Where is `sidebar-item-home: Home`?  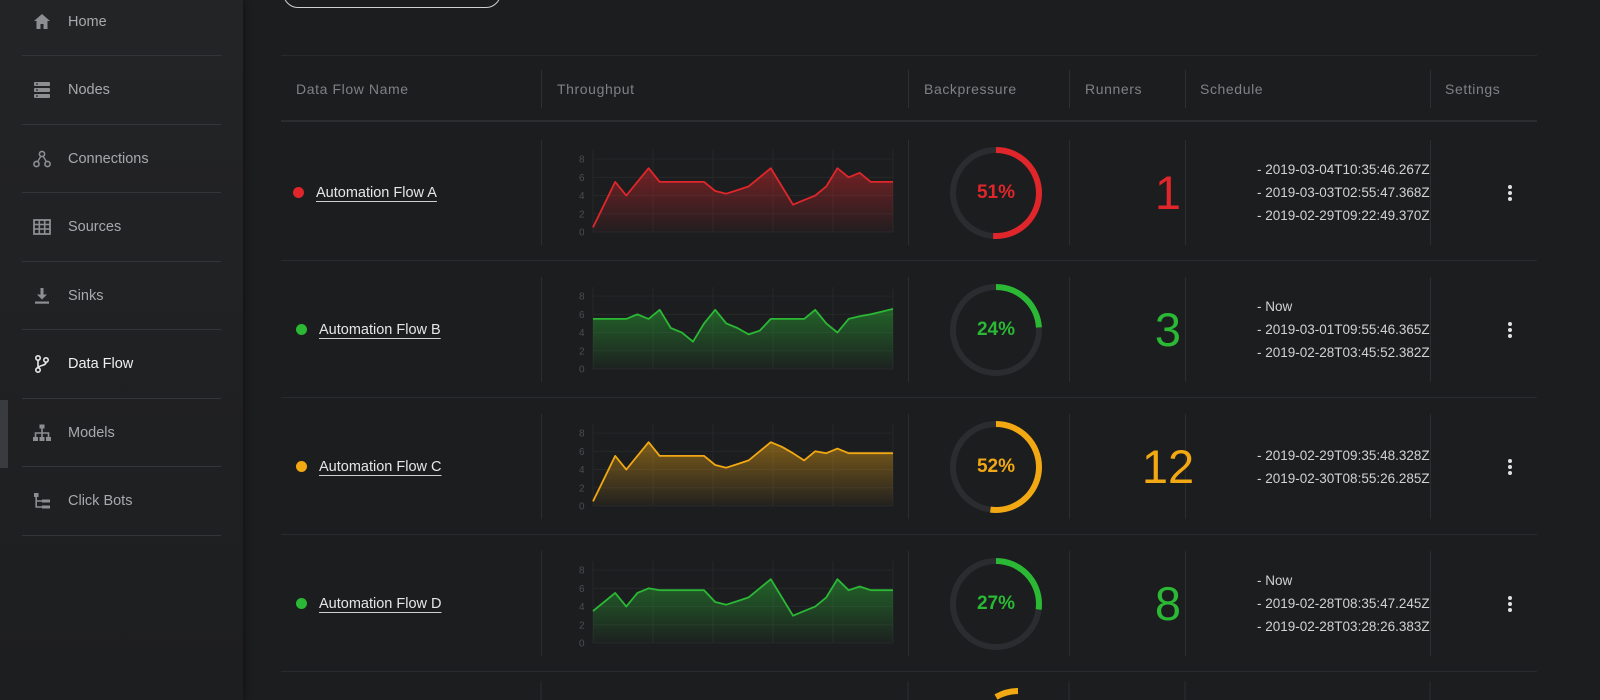 sidebar-item-home: Home is located at coordinates (121, 28).